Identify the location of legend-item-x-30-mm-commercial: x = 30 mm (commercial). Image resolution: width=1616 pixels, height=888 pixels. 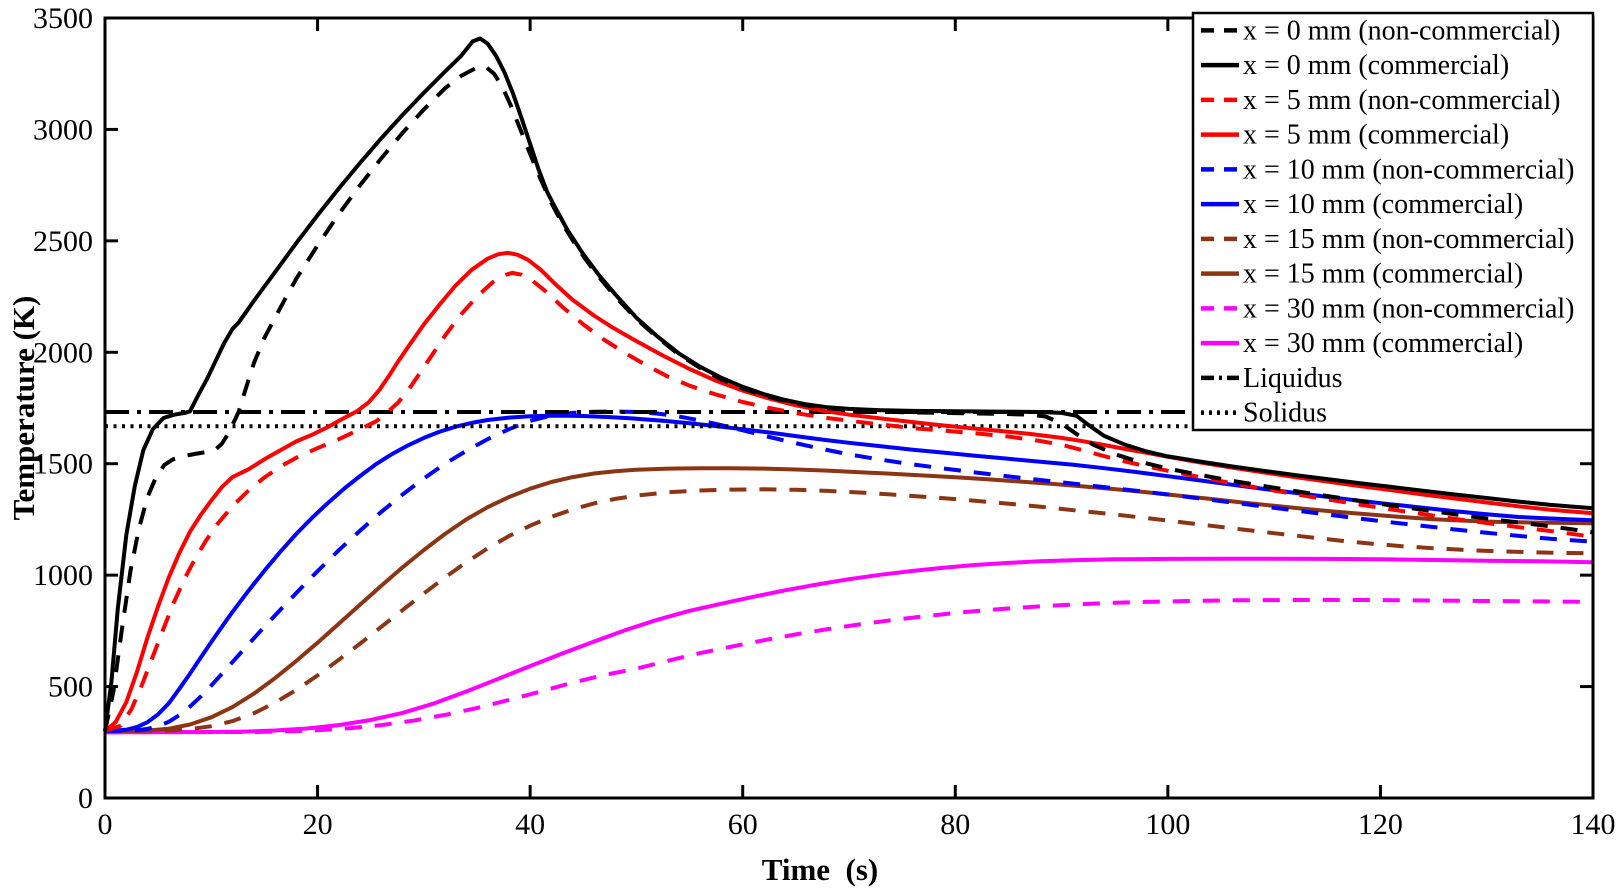
(1362, 343).